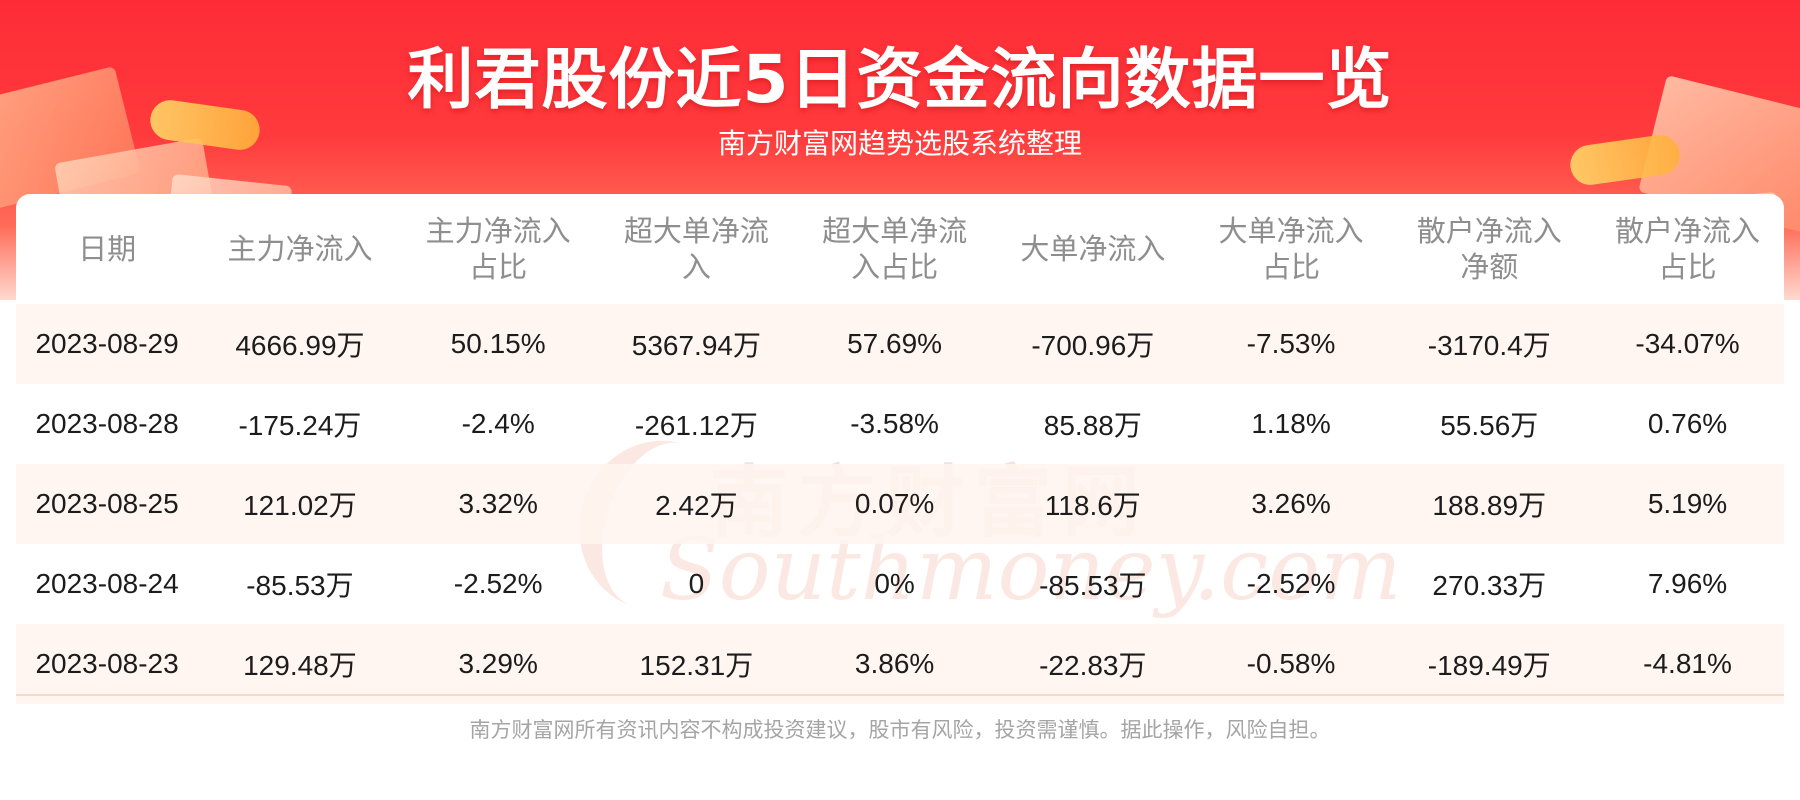 The image size is (1800, 800). What do you see at coordinates (300, 664) in the screenshot?
I see `value-cell: 129.48万` at bounding box center [300, 664].